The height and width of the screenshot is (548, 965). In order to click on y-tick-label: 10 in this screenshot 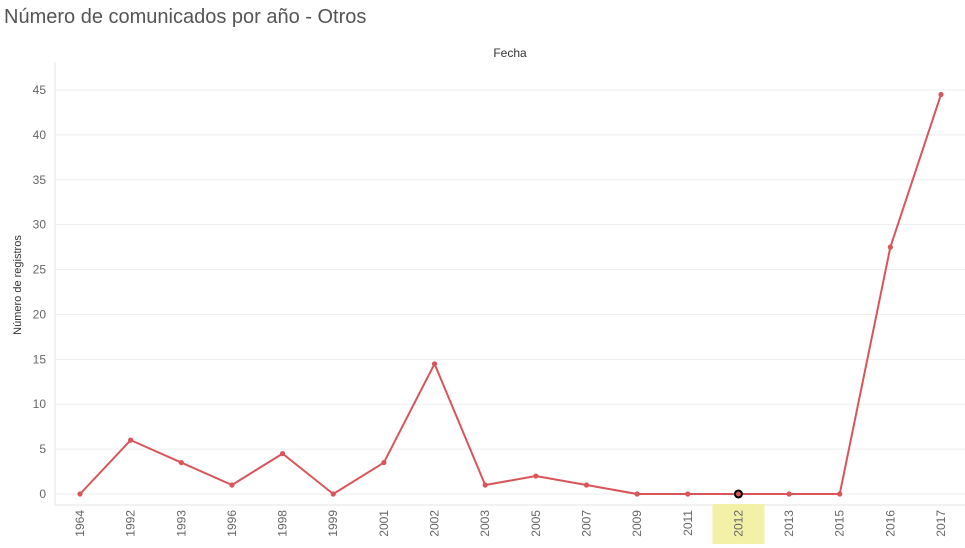, I will do `click(40, 404)`.